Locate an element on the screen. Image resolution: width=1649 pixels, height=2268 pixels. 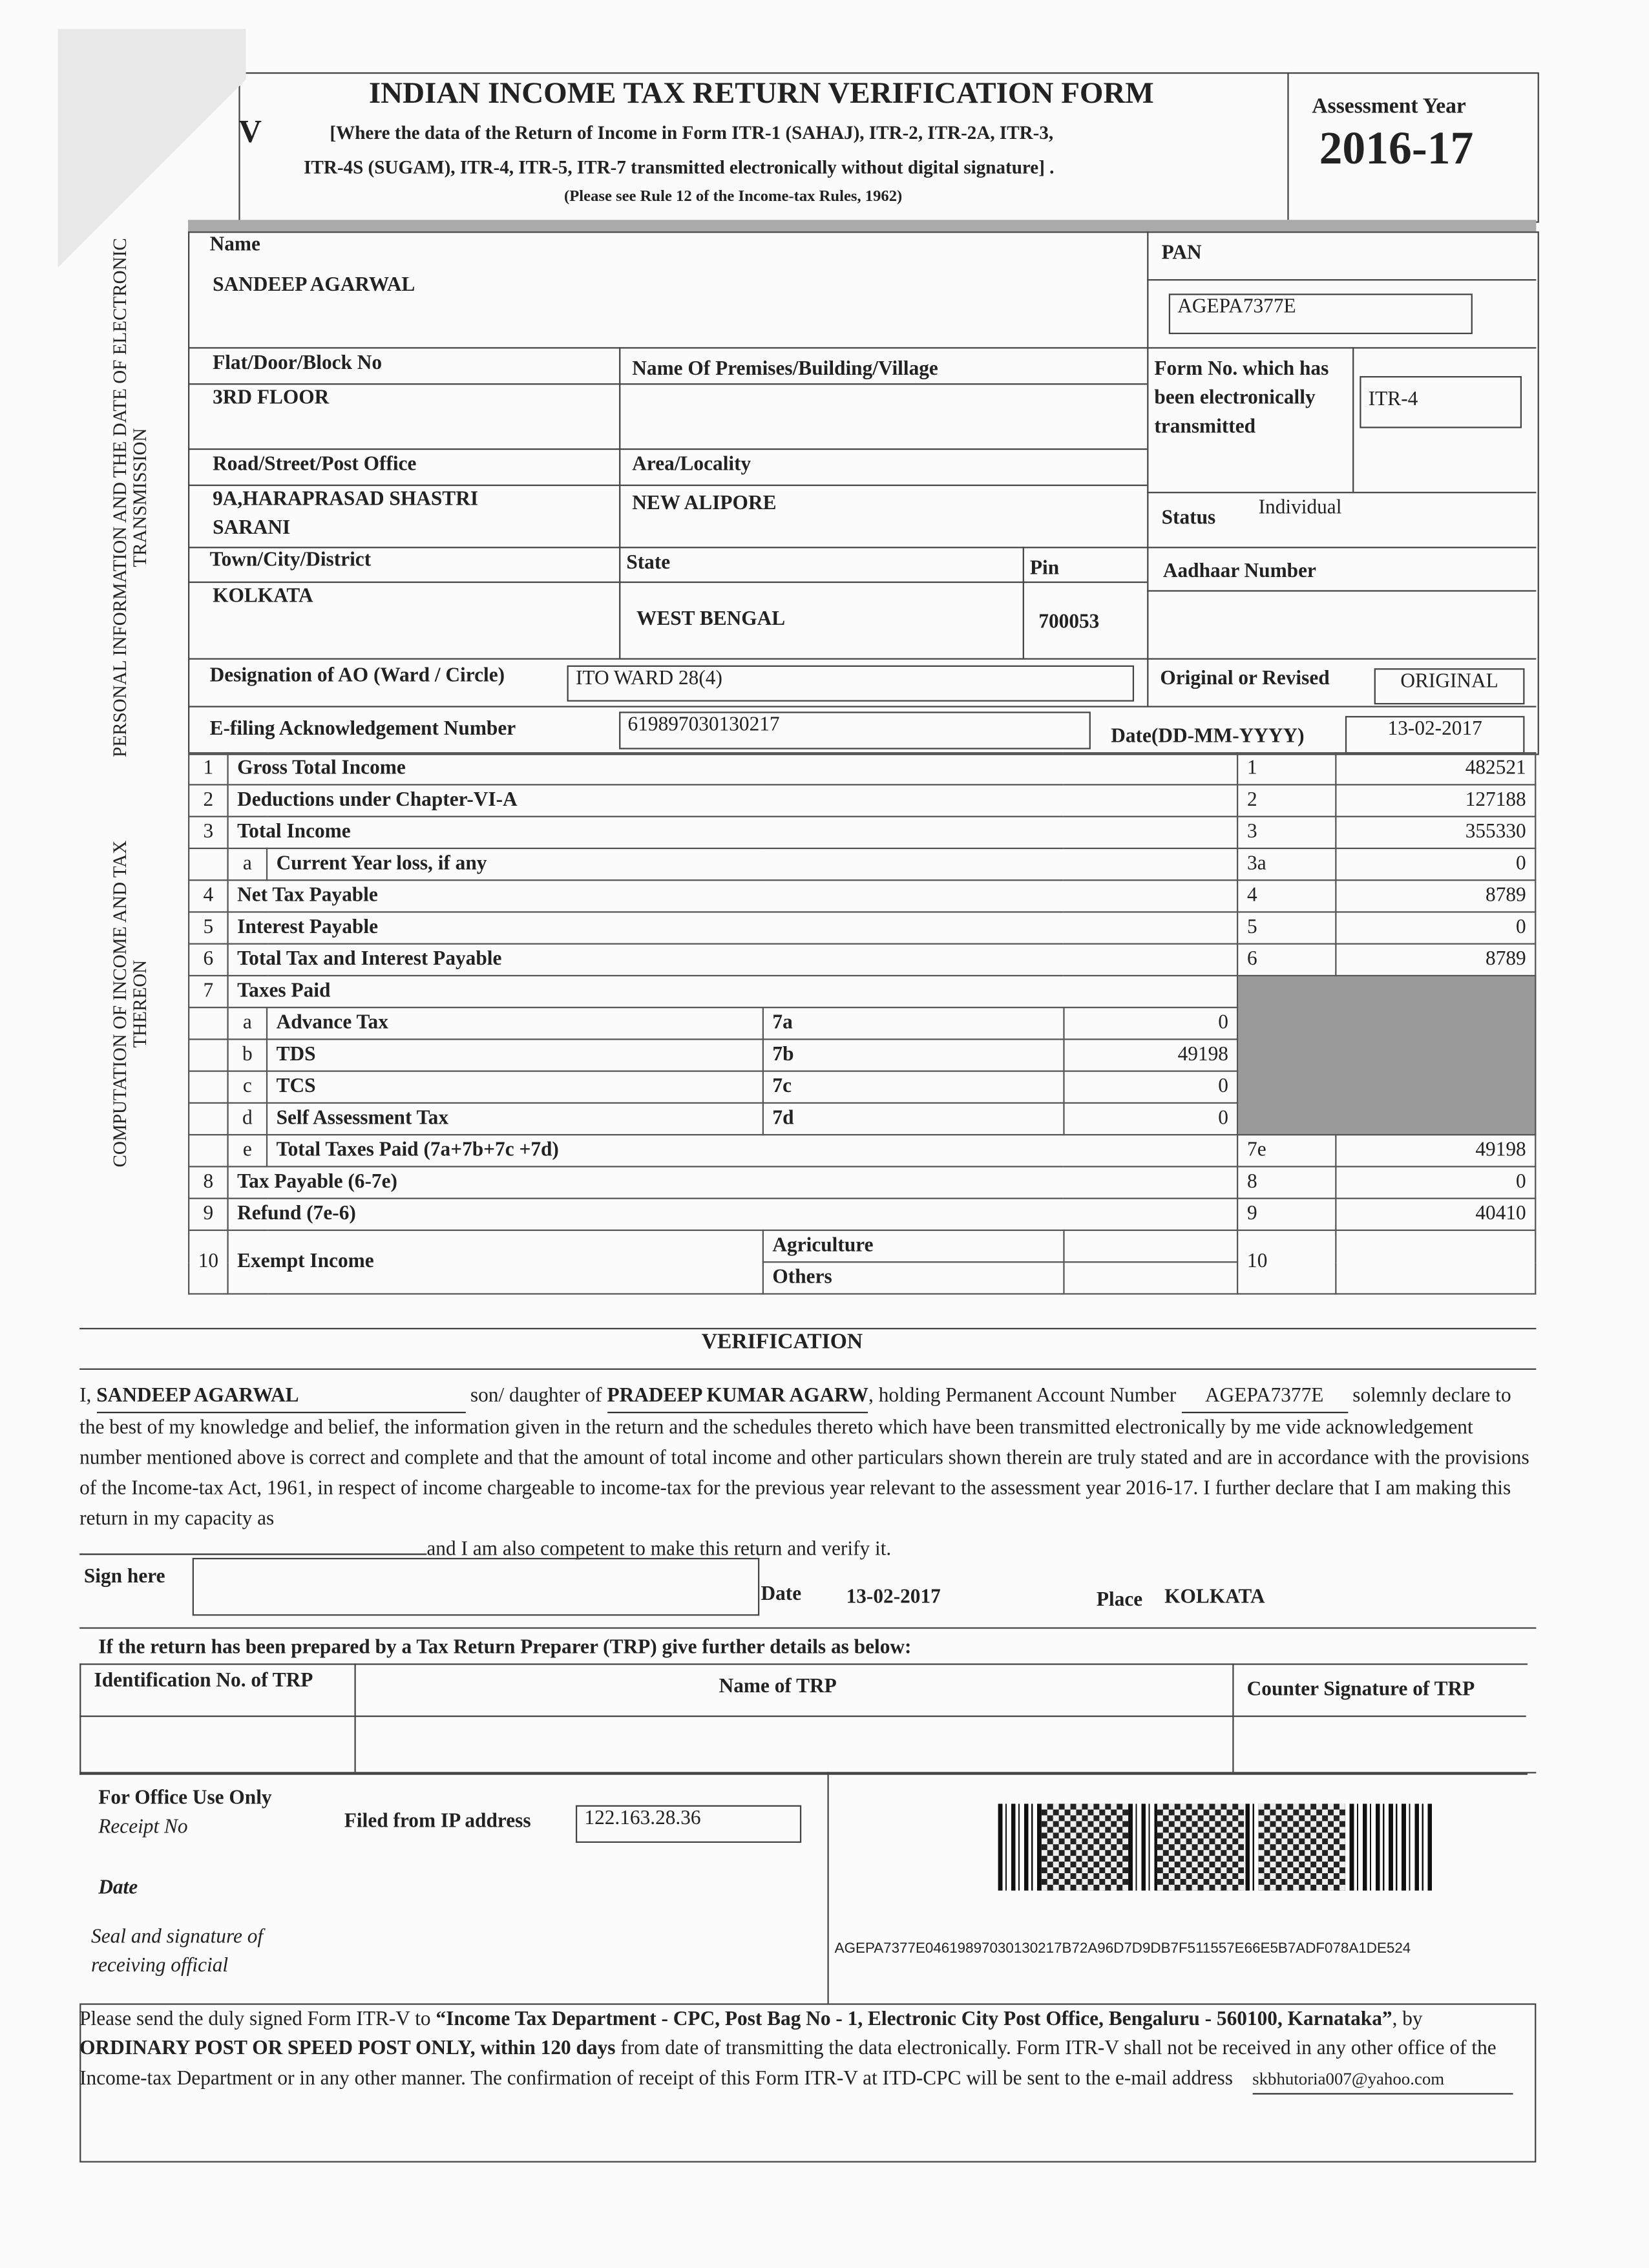
verification-title-box is located at coordinates (808, 1349).